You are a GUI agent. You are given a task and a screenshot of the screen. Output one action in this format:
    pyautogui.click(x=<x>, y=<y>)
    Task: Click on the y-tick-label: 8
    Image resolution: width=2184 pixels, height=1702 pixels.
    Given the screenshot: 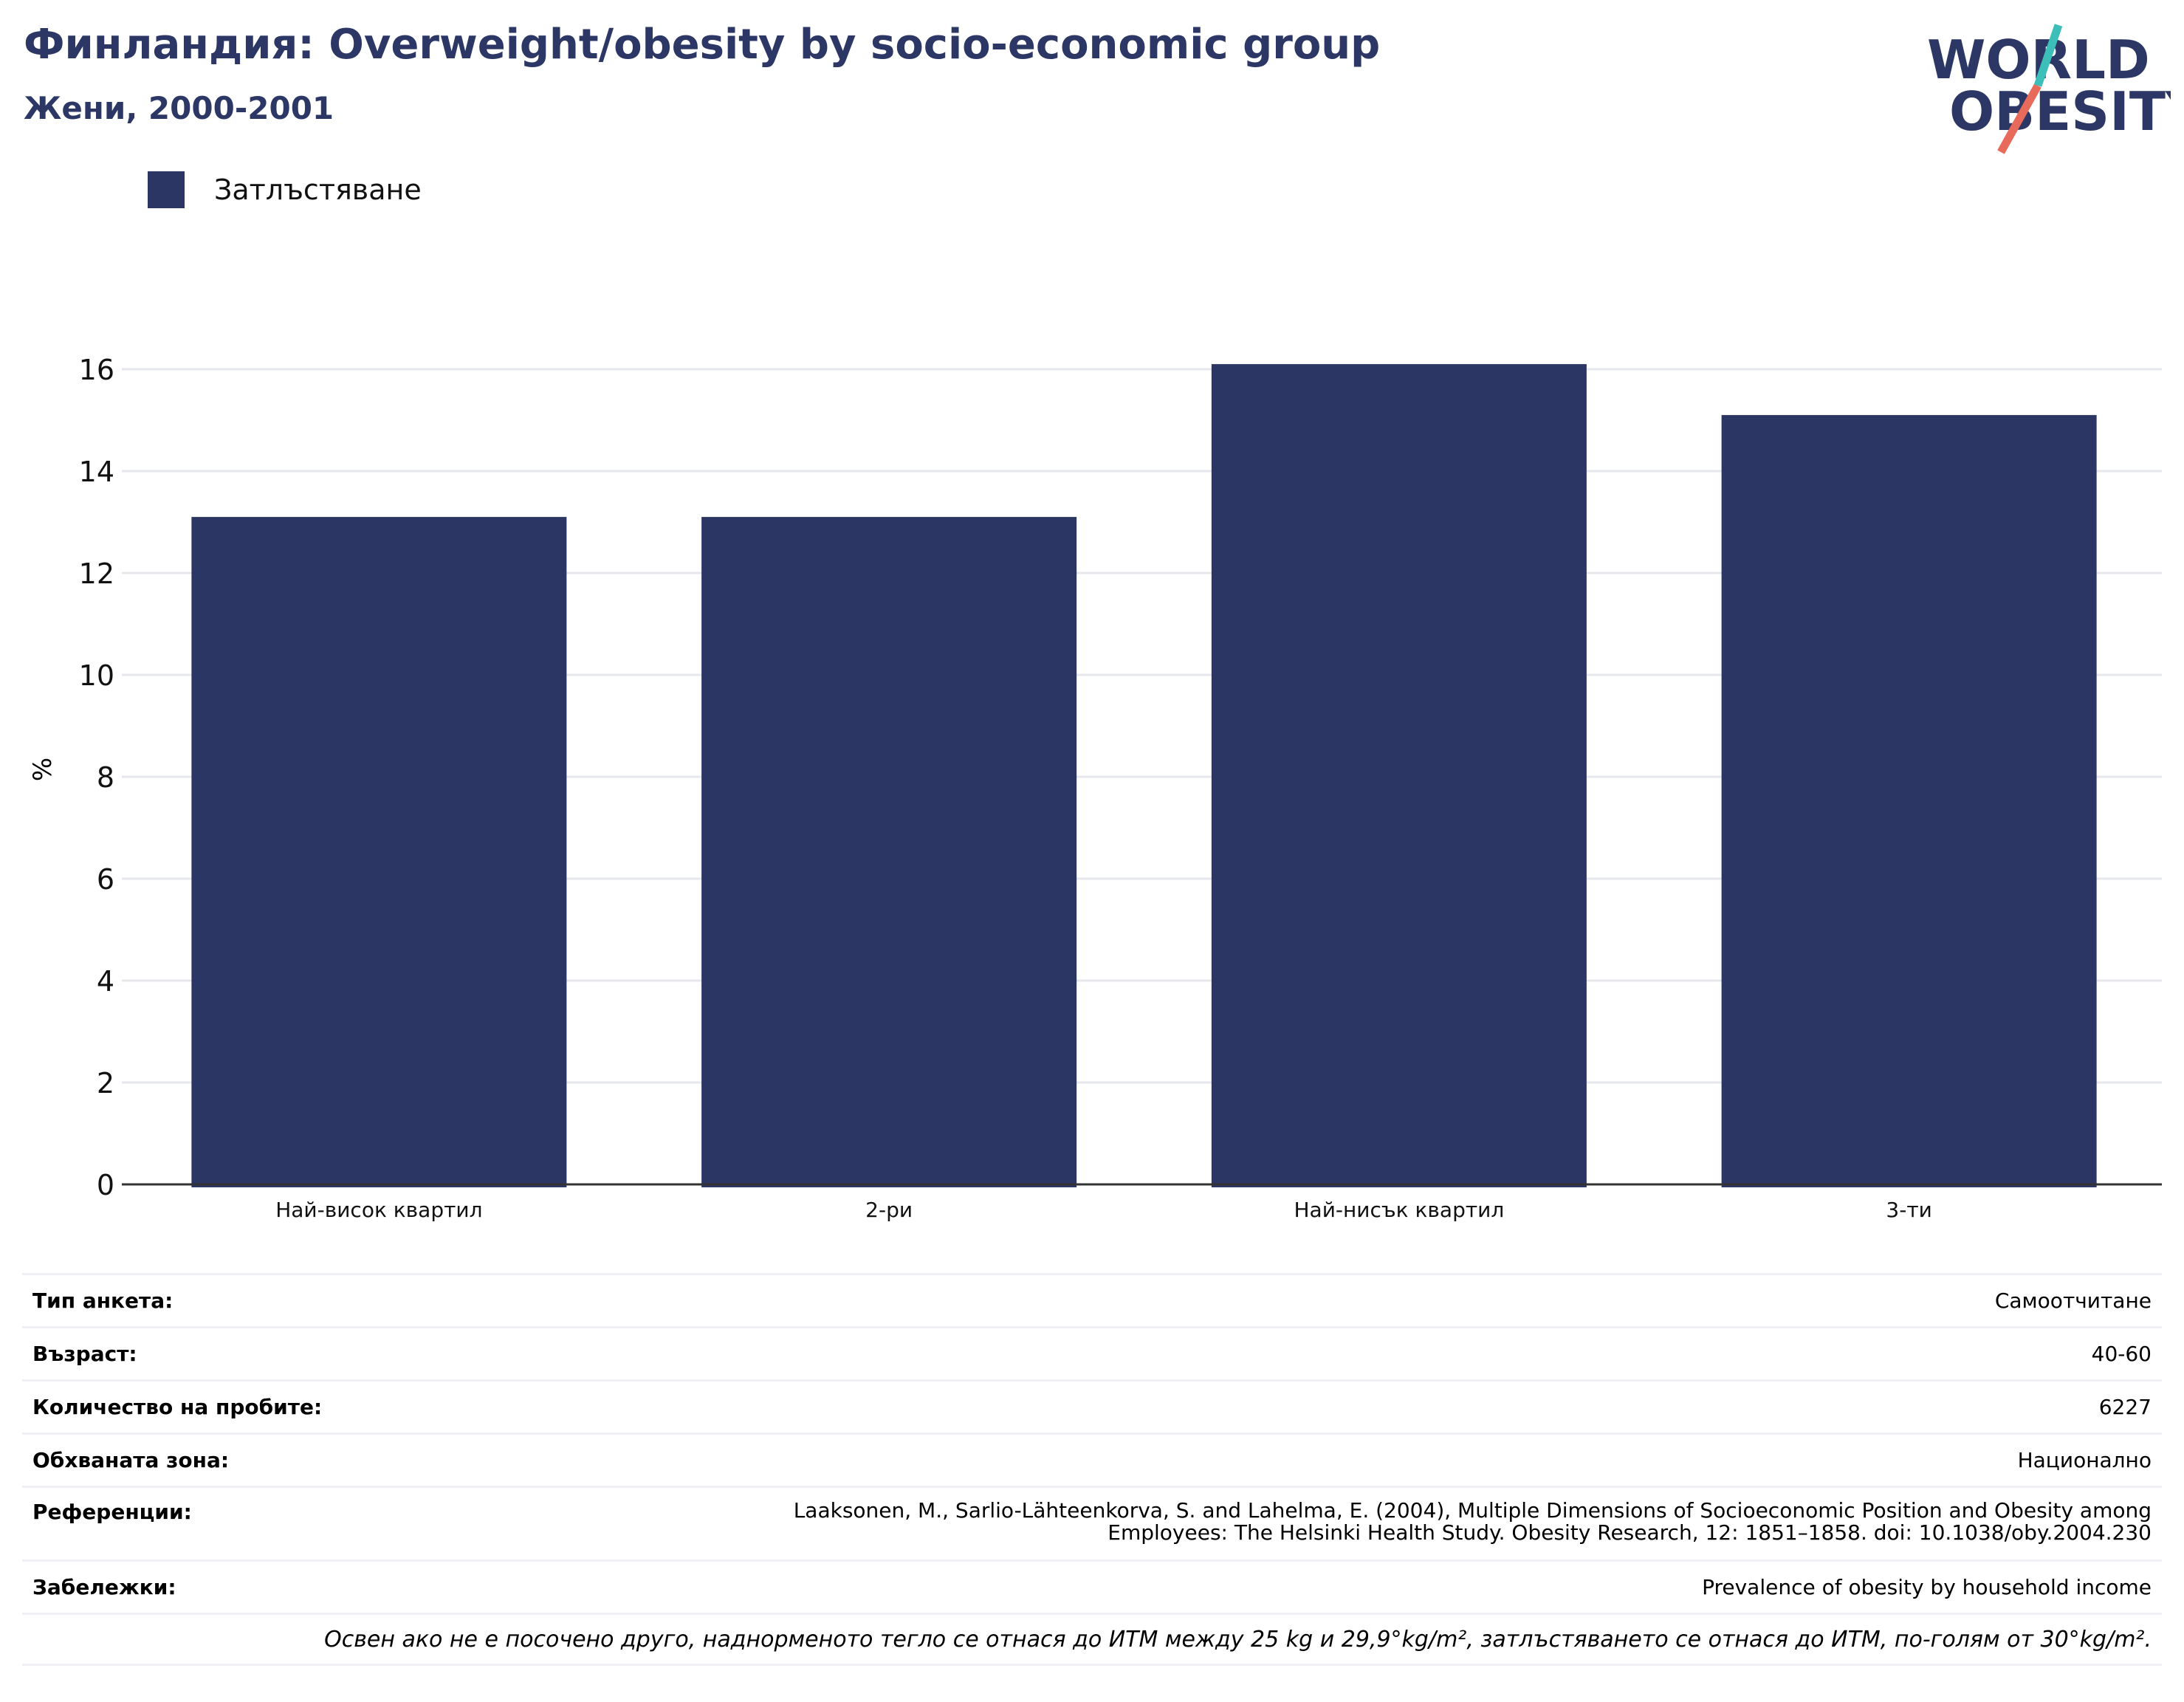 What is the action you would take?
    pyautogui.click(x=105, y=777)
    